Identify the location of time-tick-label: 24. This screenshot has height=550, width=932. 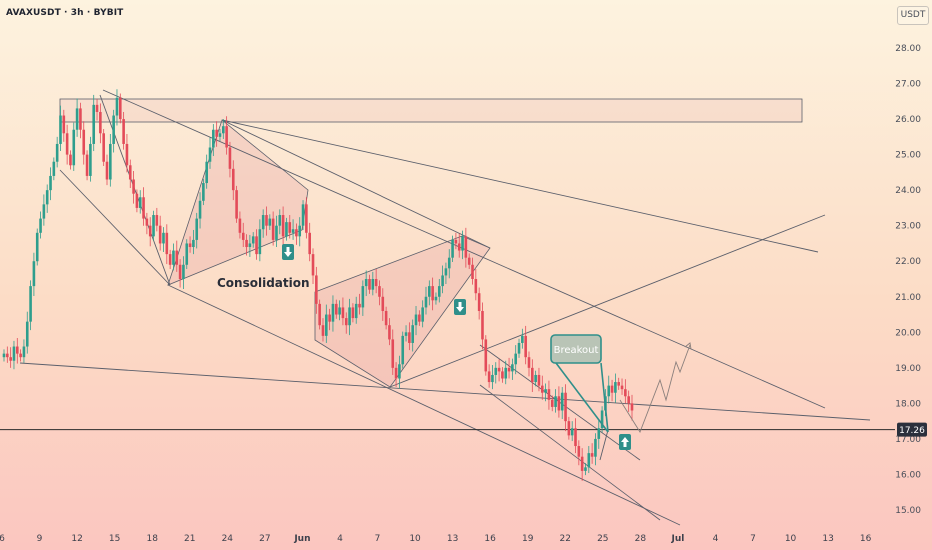
(228, 539).